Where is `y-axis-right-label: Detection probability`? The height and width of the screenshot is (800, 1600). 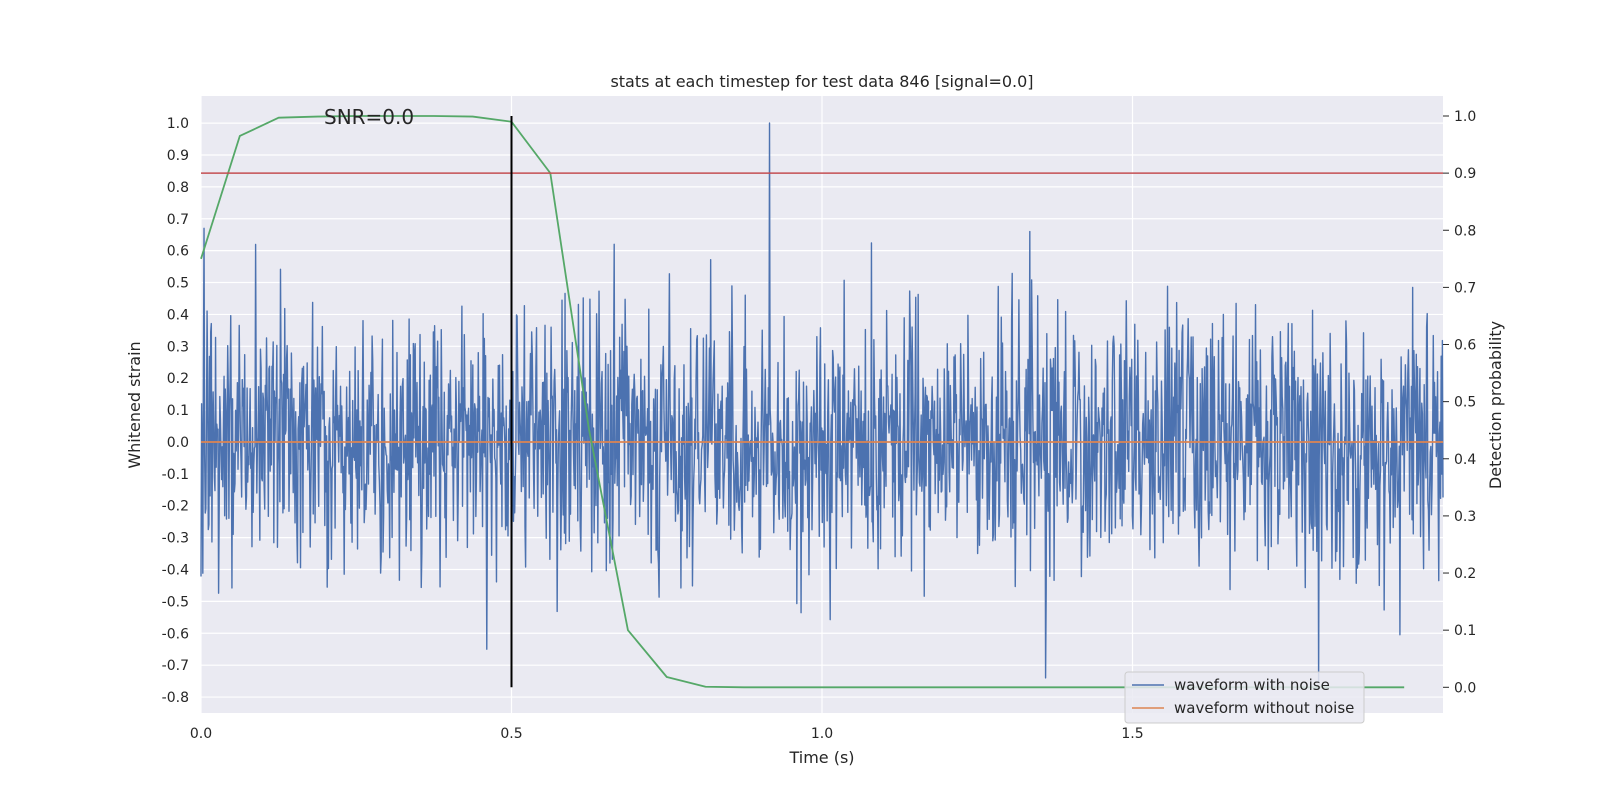
y-axis-right-label: Detection probability is located at coordinates (1495, 405).